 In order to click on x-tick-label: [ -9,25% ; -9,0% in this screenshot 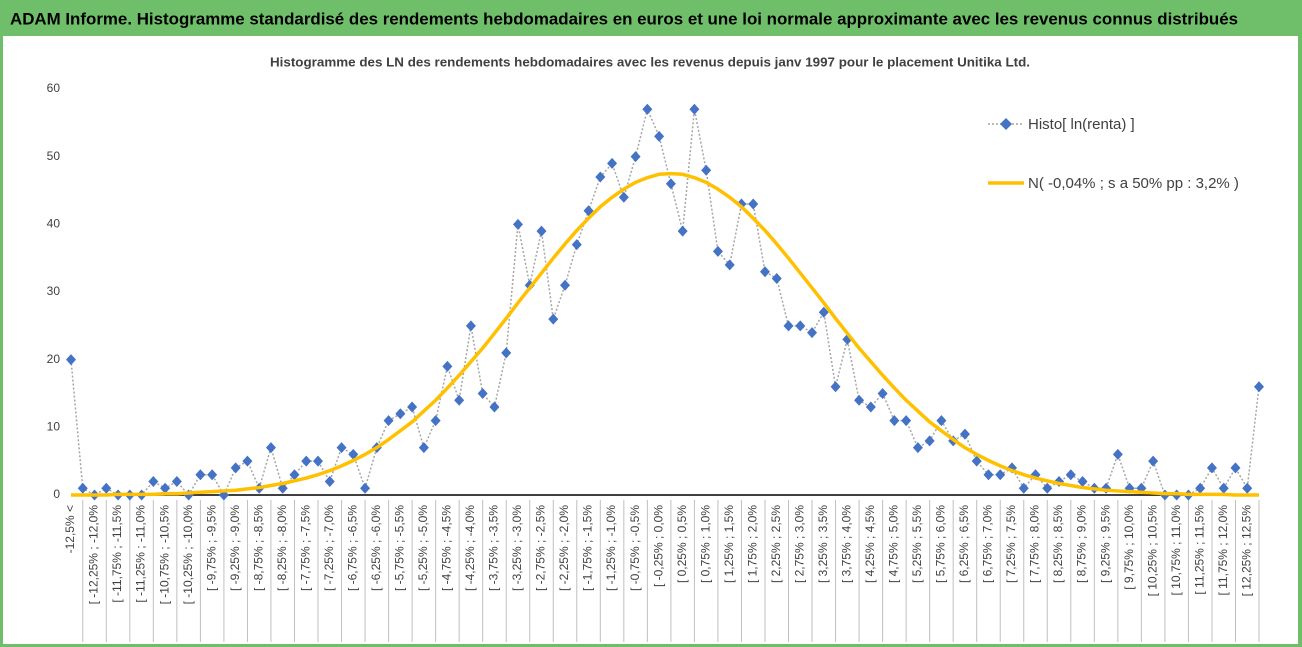, I will do `click(235, 548)`.